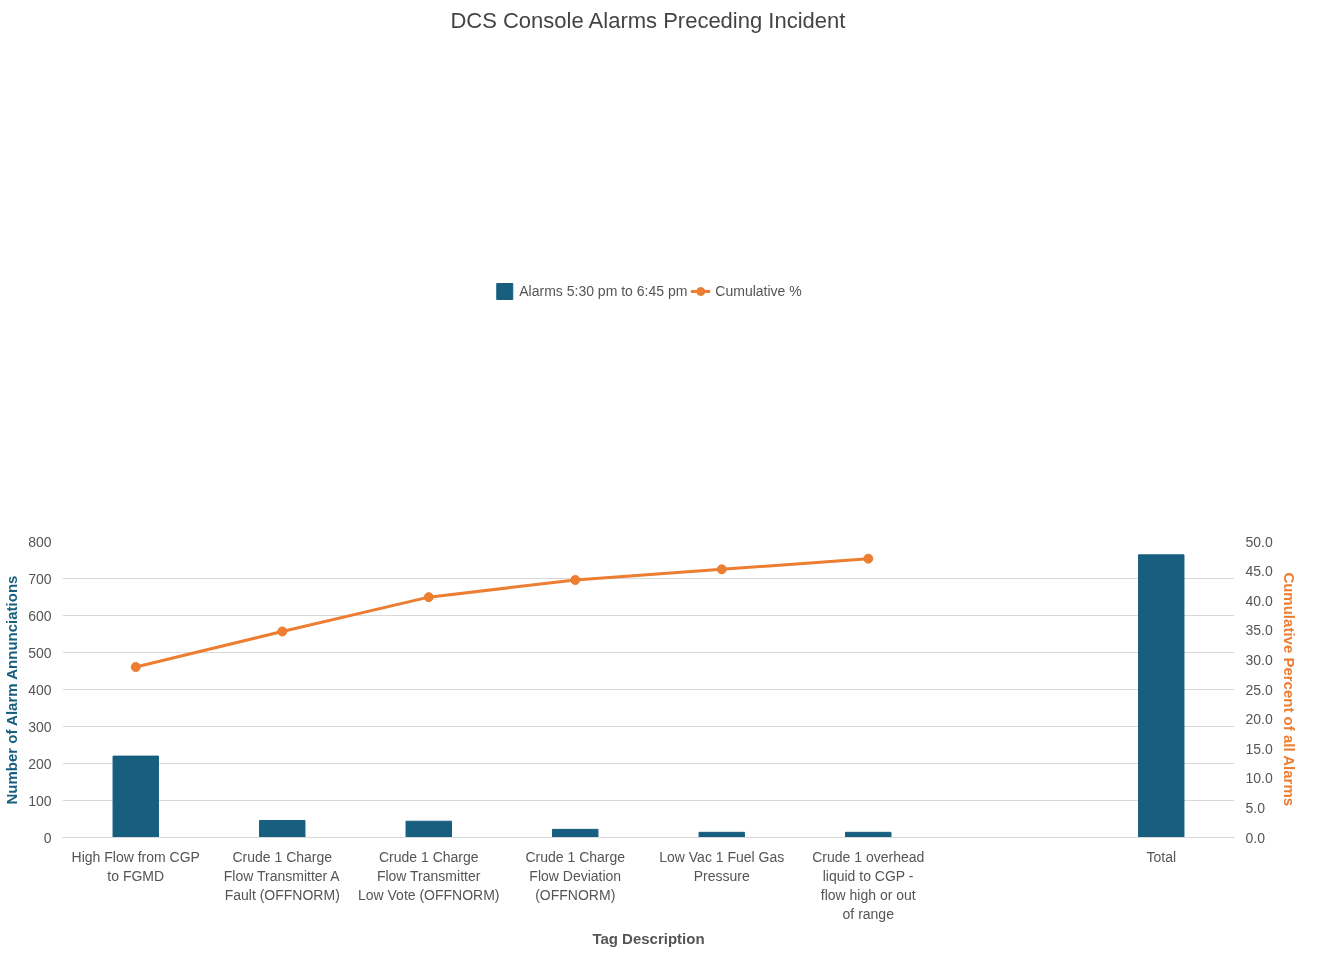 The width and height of the screenshot is (1320, 966). I want to click on y2-tick-label: 15.0, so click(1259, 748).